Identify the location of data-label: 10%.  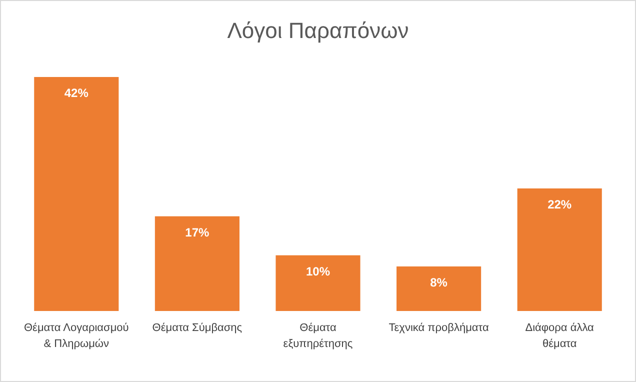
(318, 271).